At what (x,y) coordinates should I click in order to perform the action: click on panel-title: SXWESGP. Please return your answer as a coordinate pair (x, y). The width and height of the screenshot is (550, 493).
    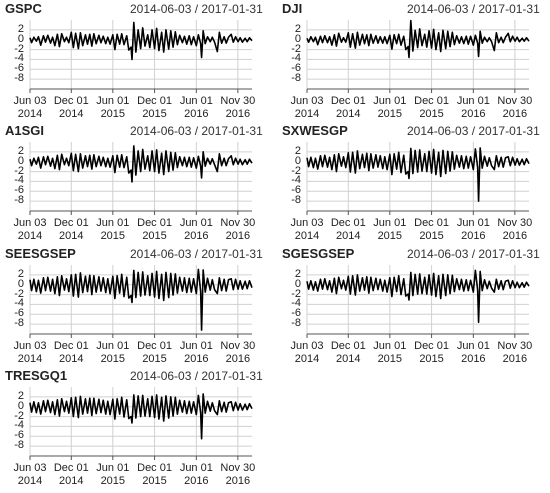
    Looking at the image, I should click on (315, 130).